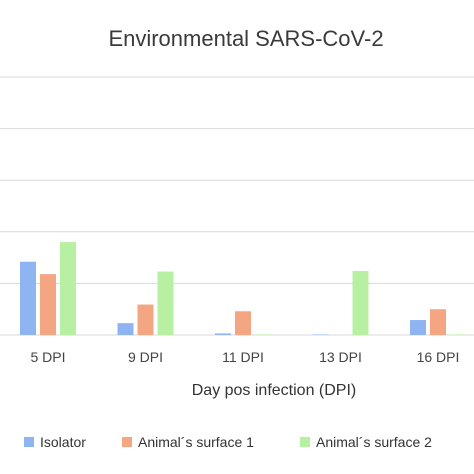 Image resolution: width=474 pixels, height=474 pixels. Describe the element at coordinates (438, 357) in the screenshot. I see `x-tick-label: 16 DPI` at that location.